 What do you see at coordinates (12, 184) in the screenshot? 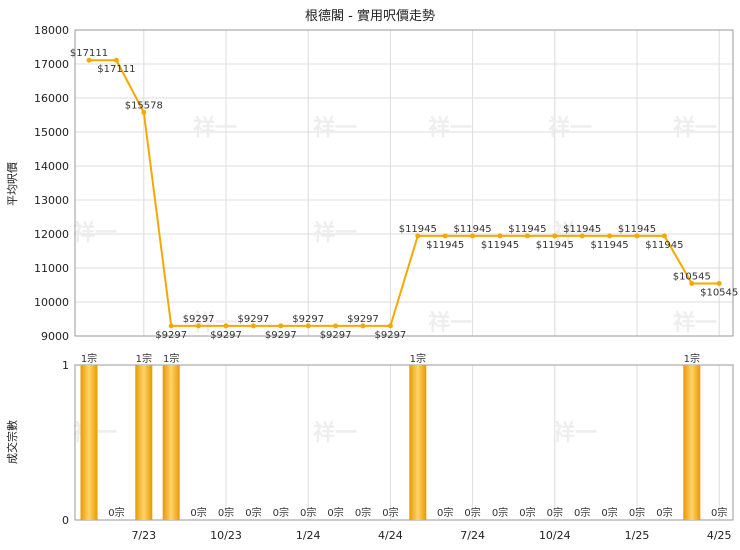
I see `price-y-axis-label: 平均呎價` at bounding box center [12, 184].